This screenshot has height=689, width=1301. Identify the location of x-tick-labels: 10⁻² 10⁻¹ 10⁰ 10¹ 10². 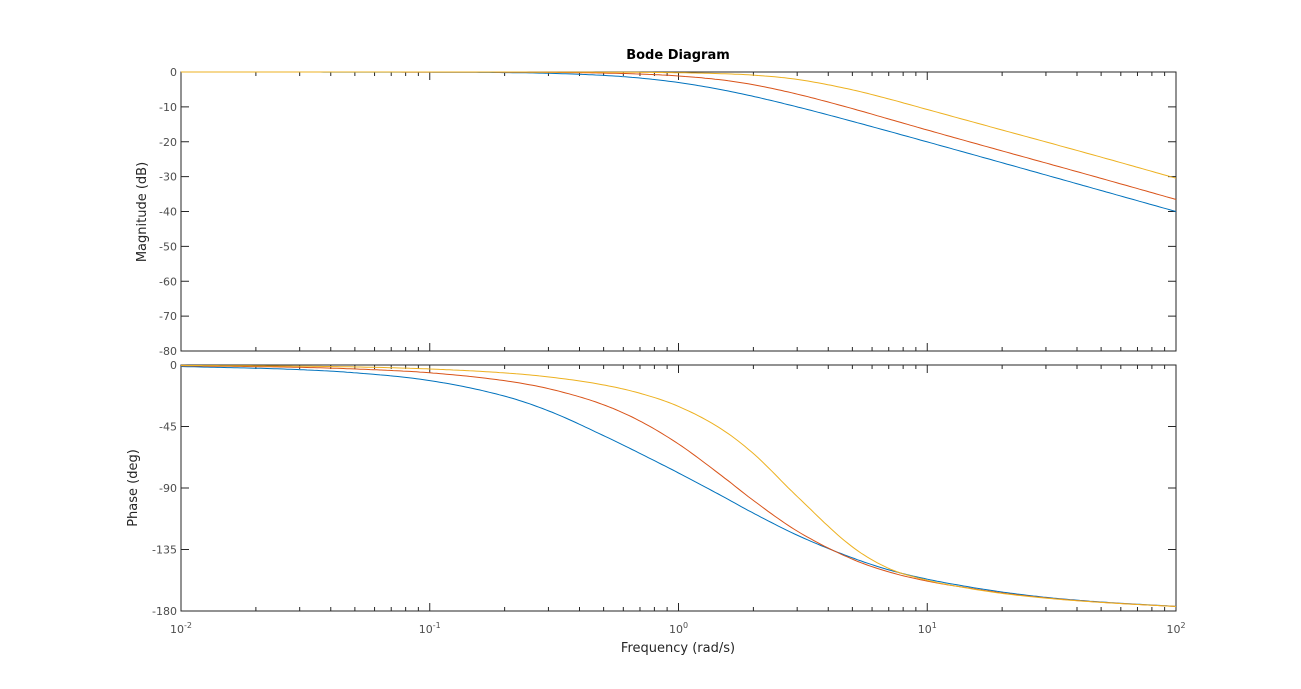
(678, 628).